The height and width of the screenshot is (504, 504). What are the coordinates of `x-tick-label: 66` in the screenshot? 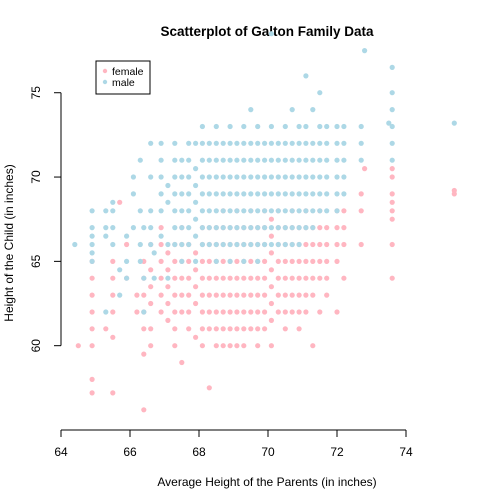 It's located at (130, 452).